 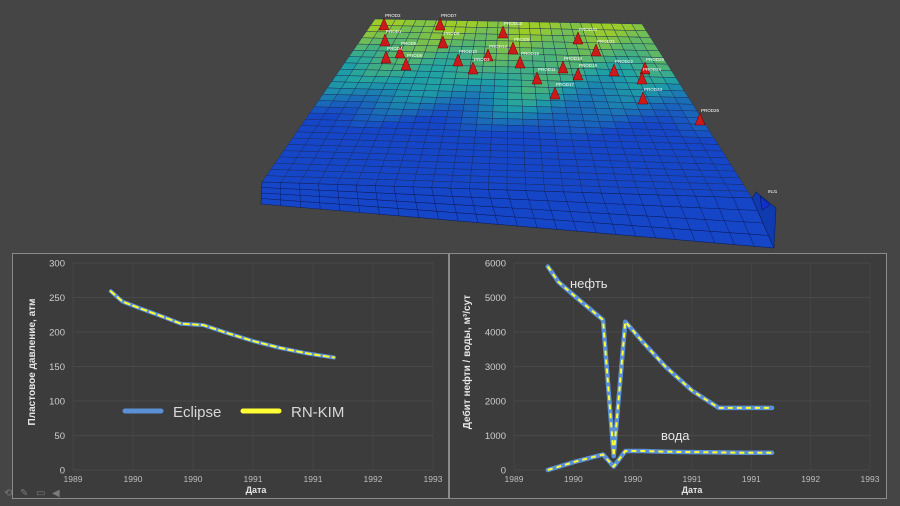 What do you see at coordinates (56, 493) in the screenshot?
I see `speaker-icon: ◀` at bounding box center [56, 493].